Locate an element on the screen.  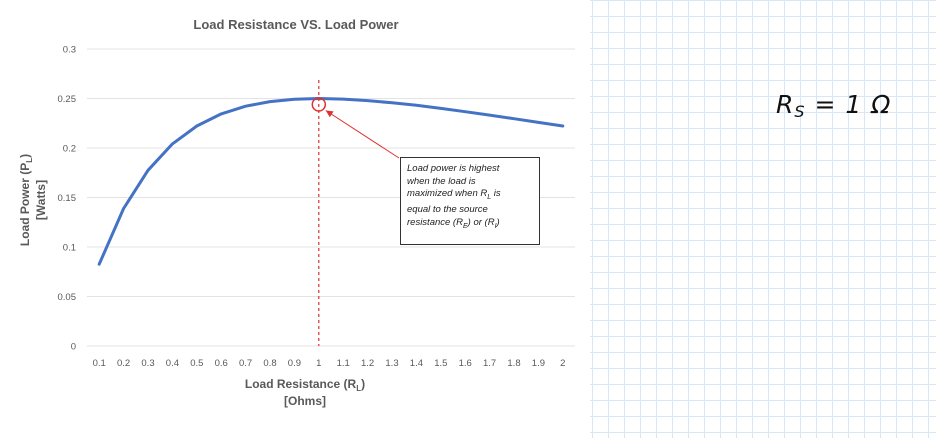
x-tick-label: 0.3 is located at coordinates (147, 363).